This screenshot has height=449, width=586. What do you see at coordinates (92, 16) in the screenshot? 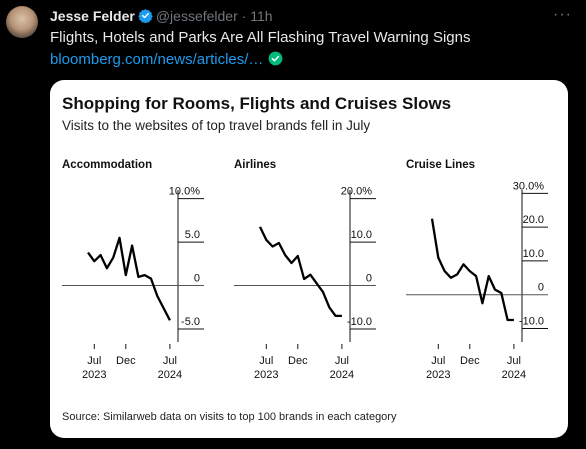
I see `author-name: Jesse Felder` at bounding box center [92, 16].